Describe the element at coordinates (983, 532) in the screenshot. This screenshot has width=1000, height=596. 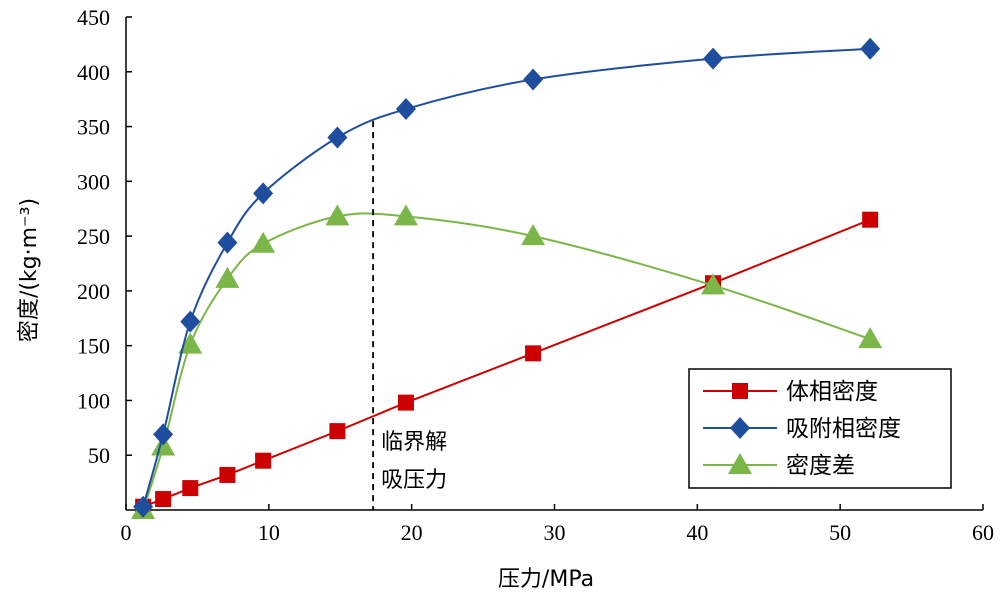
I see `x-tick-label: 60` at that location.